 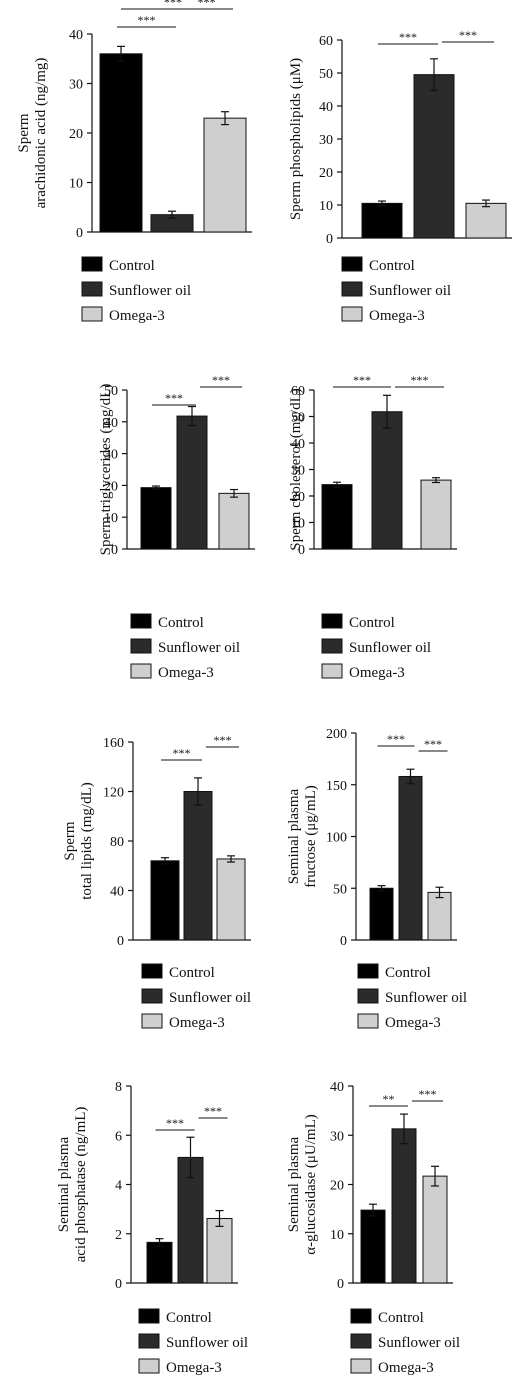 What do you see at coordinates (302, 1184) in the screenshot?
I see `y-axis-label: Seminal plasmaα-glucosidase (μU/mL)` at bounding box center [302, 1184].